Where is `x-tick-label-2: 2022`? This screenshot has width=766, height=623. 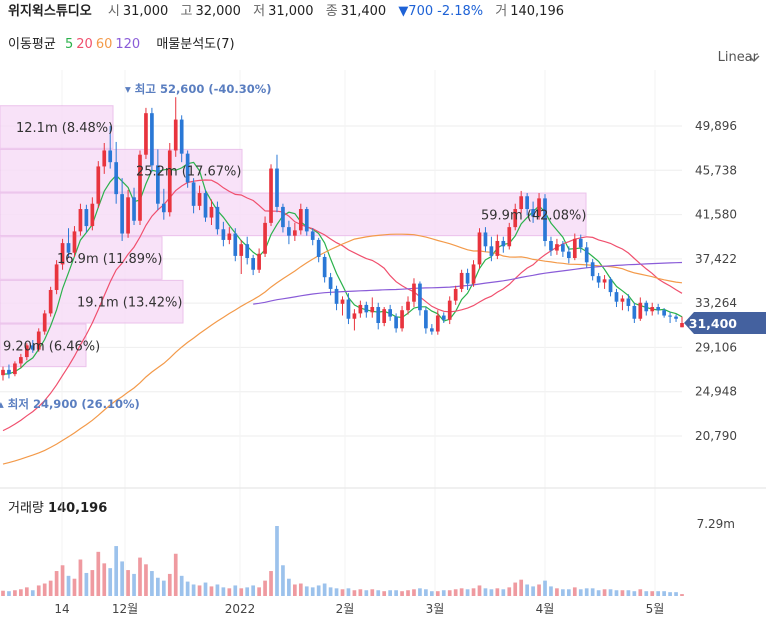
x-tick-label-2: 2022 is located at coordinates (240, 609).